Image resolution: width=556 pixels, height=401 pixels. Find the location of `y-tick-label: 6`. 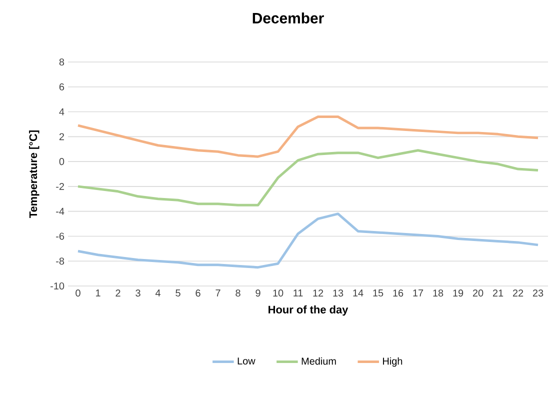

y-tick-label: 6 is located at coordinates (61, 86).